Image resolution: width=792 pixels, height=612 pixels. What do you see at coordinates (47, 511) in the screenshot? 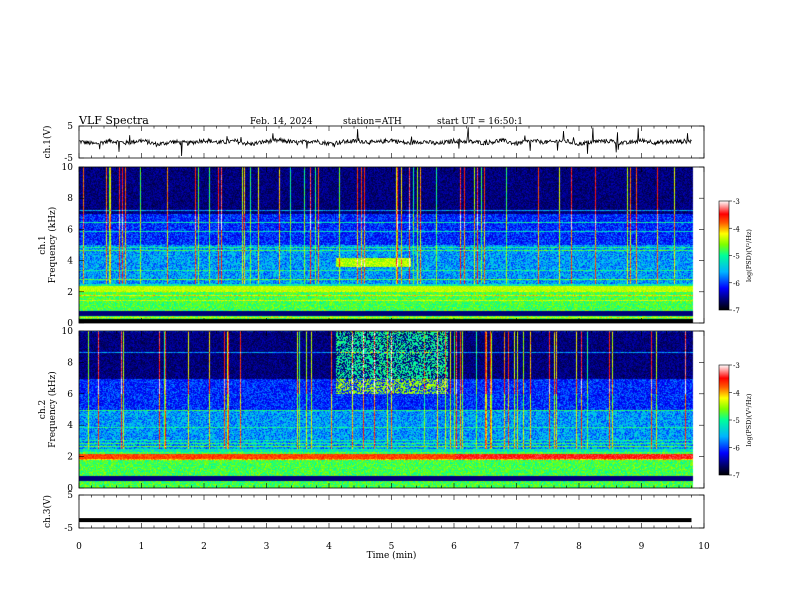
I see `ch3-waveform-ylabel: ch.3(V)` at bounding box center [47, 511].